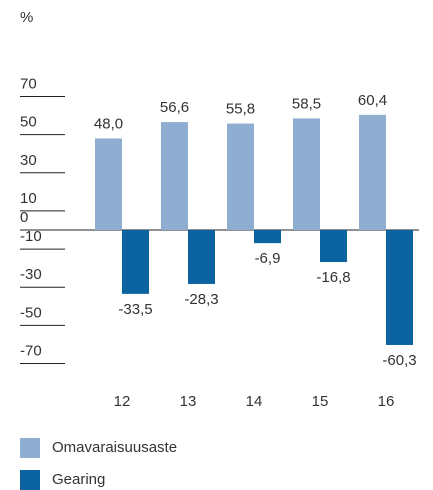 This screenshot has width=433, height=490. Describe the element at coordinates (372, 100) in the screenshot. I see `value-label: 60,4` at that location.